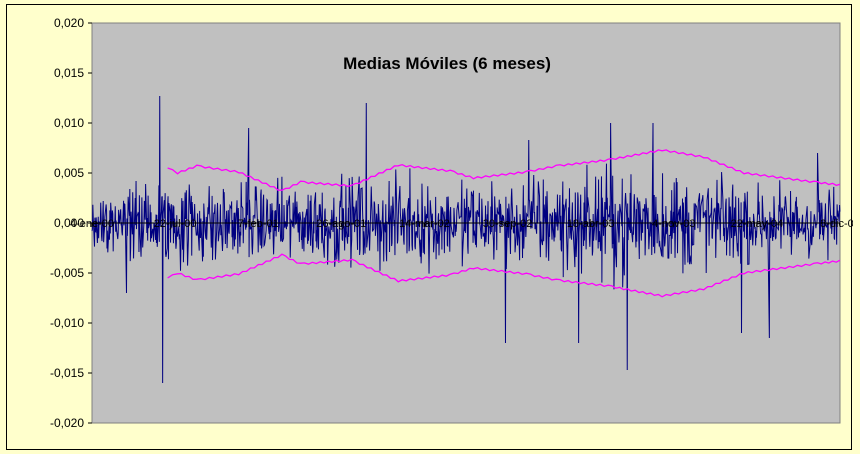  What do you see at coordinates (69, 123) in the screenshot?
I see `y-tick-label: 0,010` at bounding box center [69, 123].